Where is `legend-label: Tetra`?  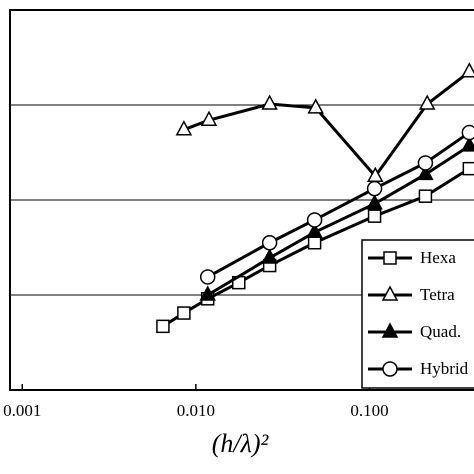 legend-label: Tetra is located at coordinates (437, 294).